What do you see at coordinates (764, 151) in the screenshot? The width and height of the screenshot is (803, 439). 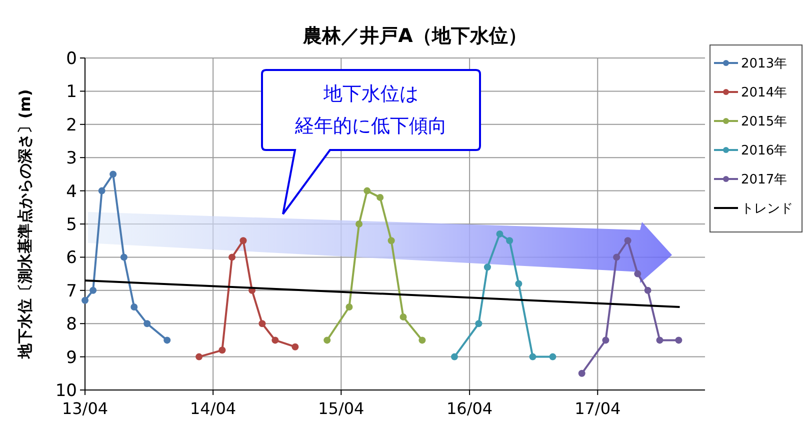 I see `legend-label: 2016年` at bounding box center [764, 151].